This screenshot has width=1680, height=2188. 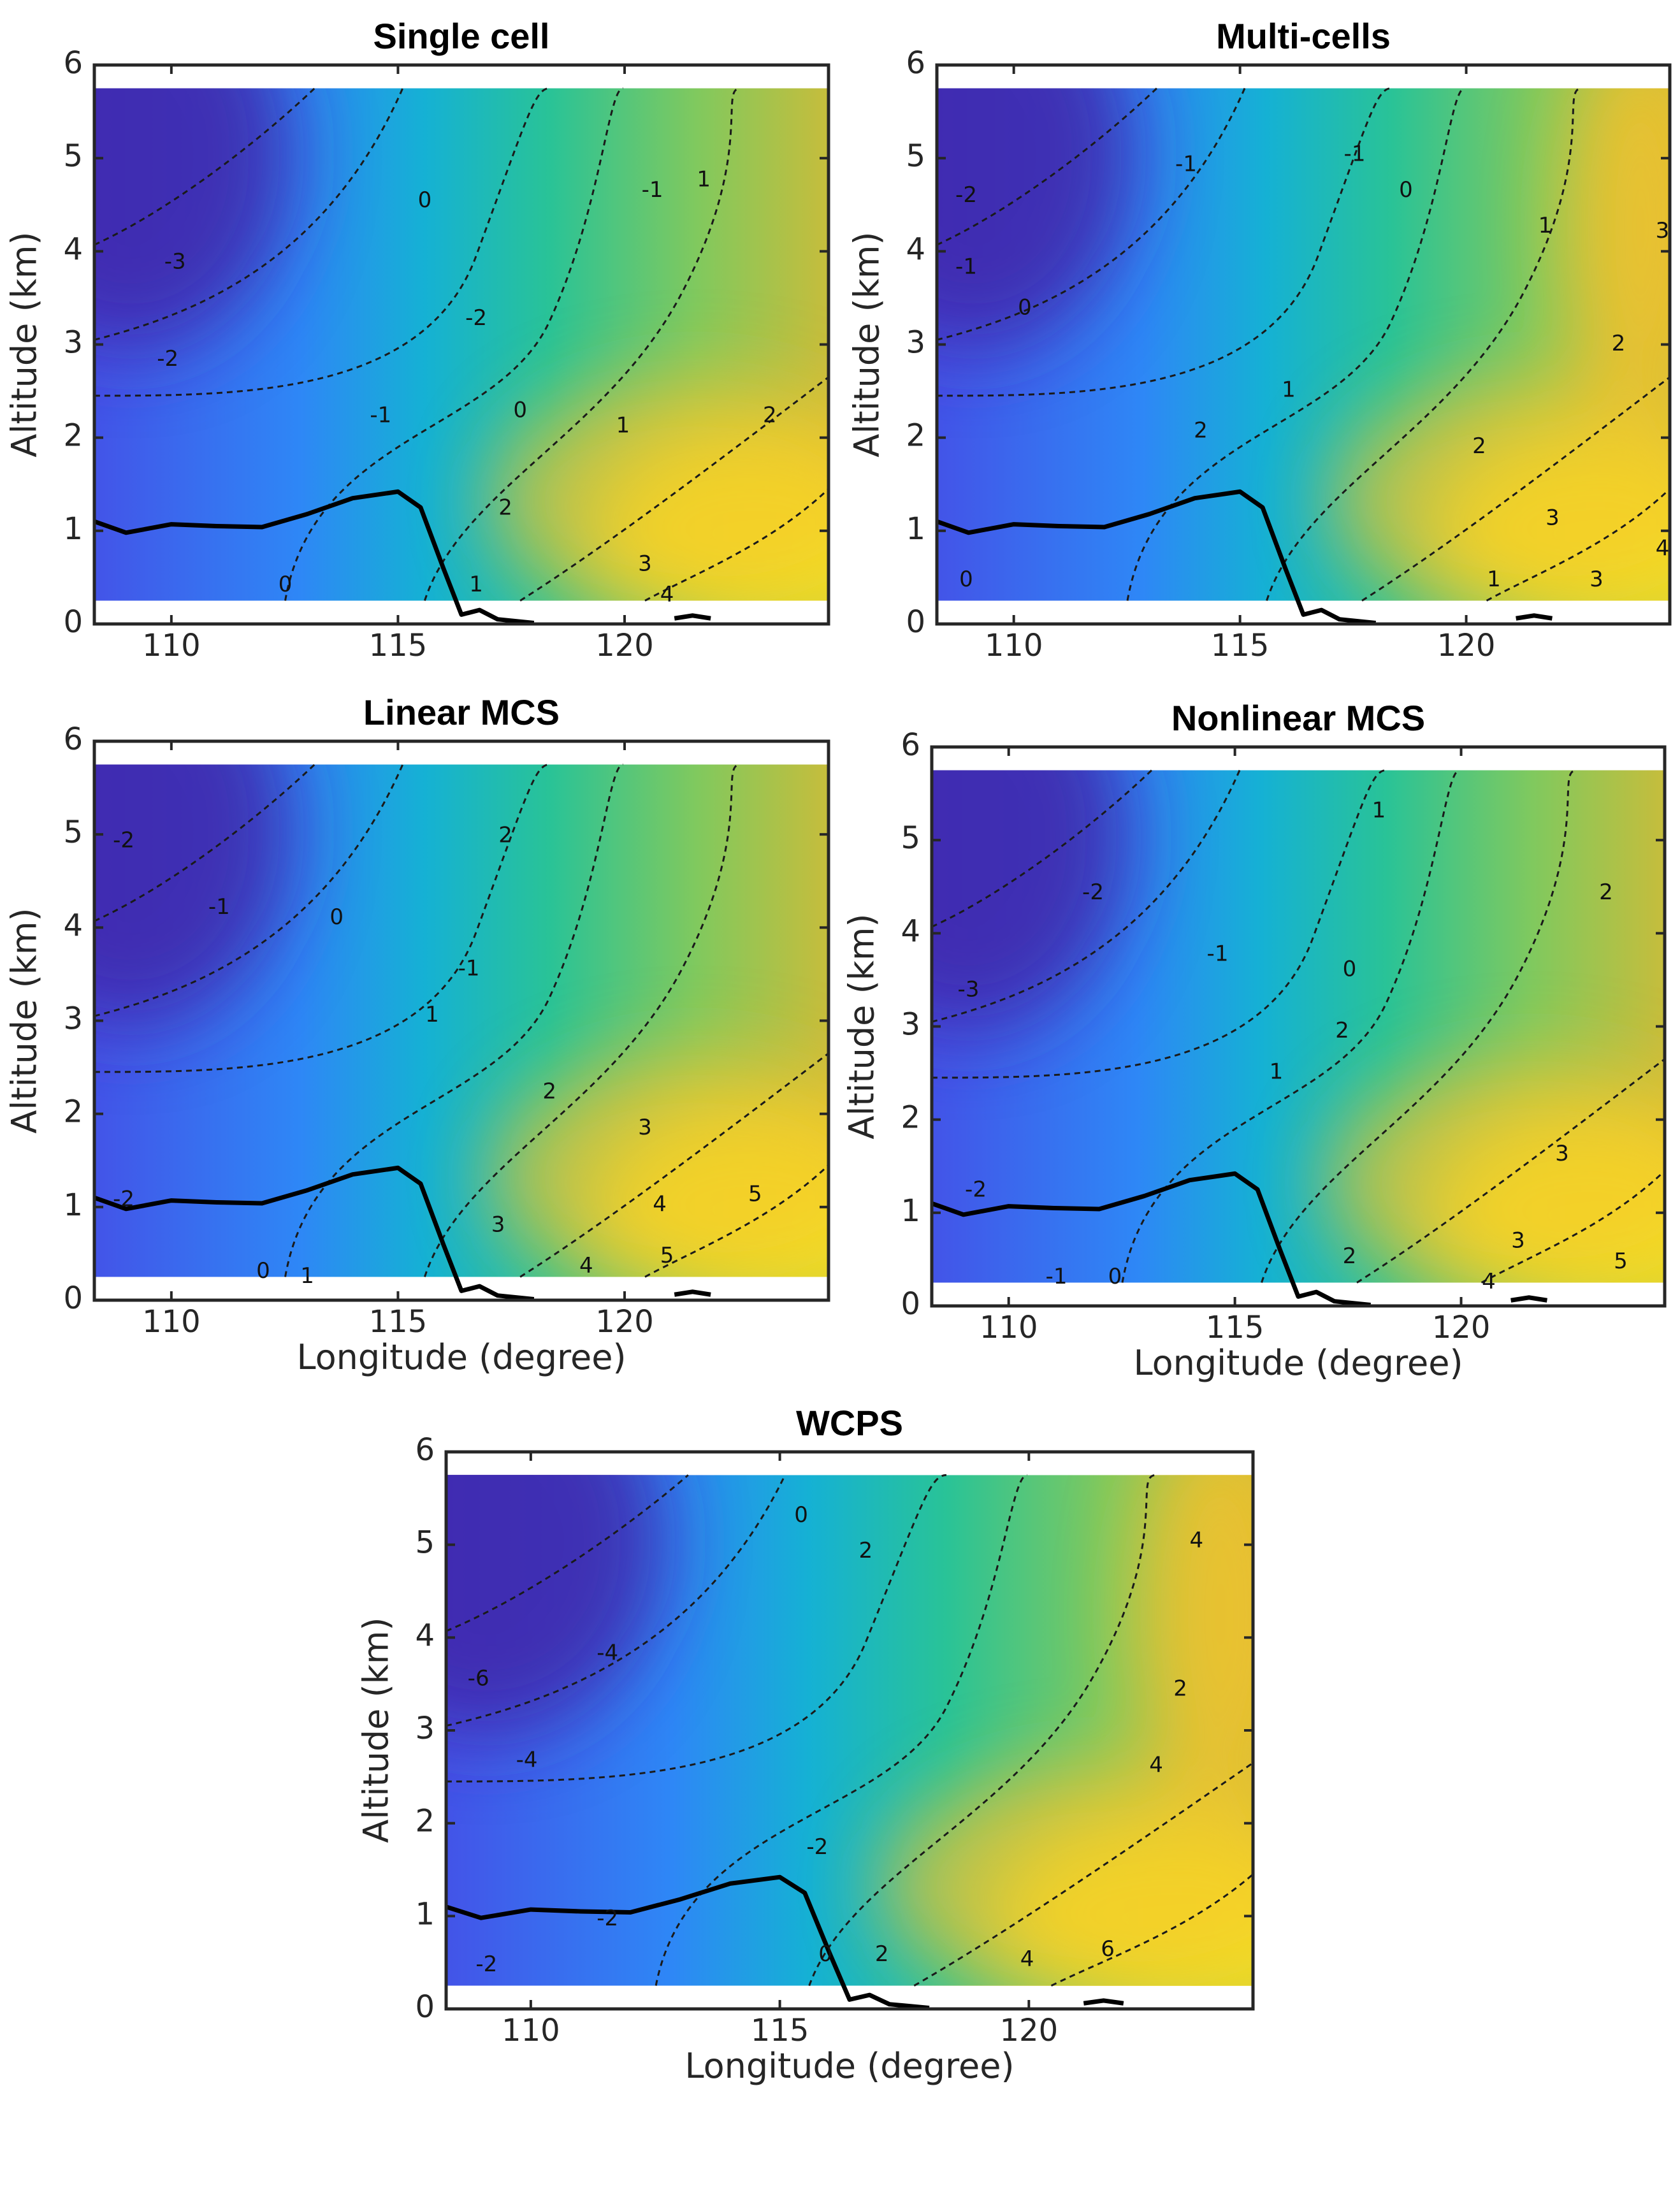 What do you see at coordinates (24, 1020) in the screenshot?
I see `linear-mcs-y-axis-title: Altitude (km)` at bounding box center [24, 1020].